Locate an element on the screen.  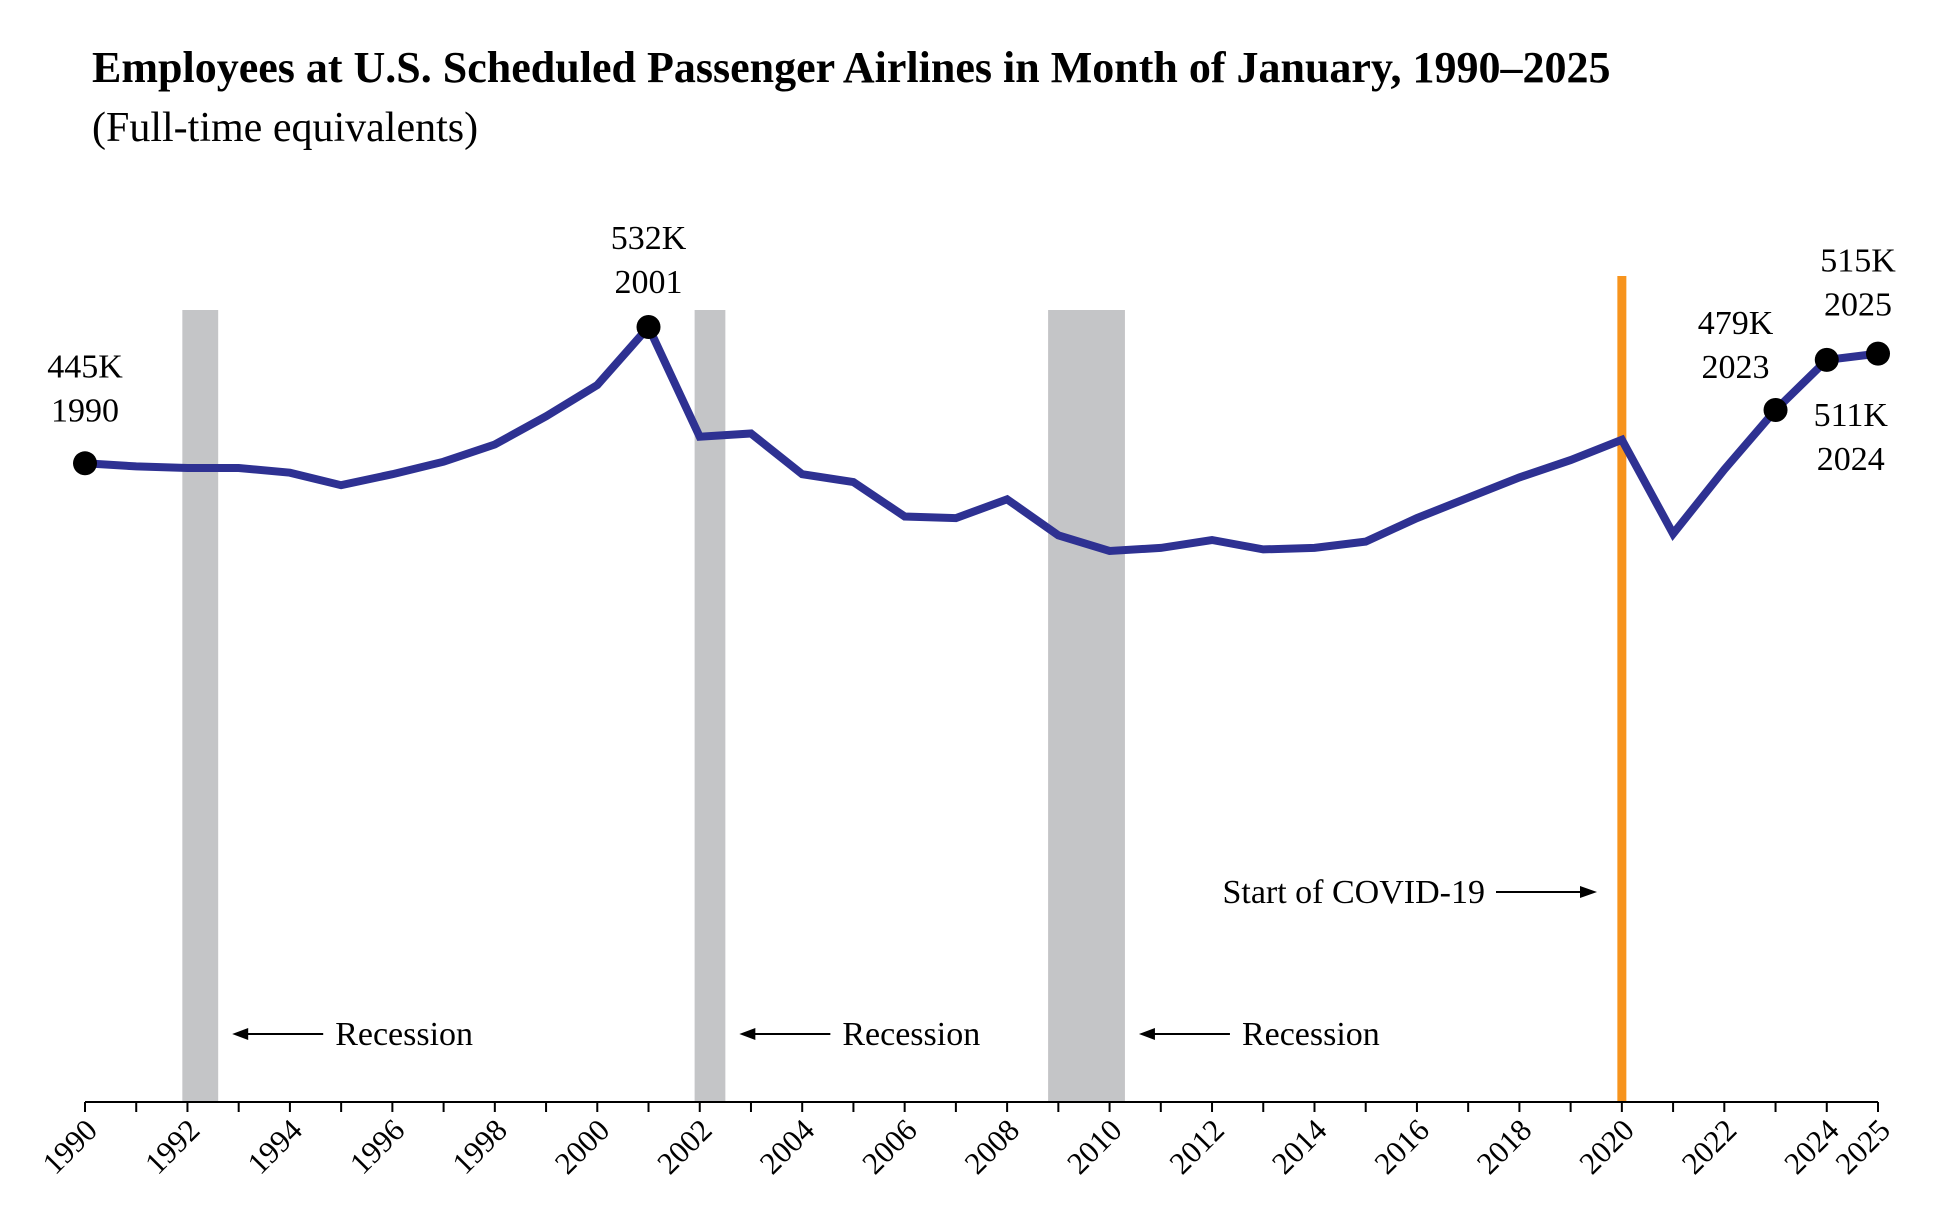
data-point-2024 is located at coordinates (1826, 359).